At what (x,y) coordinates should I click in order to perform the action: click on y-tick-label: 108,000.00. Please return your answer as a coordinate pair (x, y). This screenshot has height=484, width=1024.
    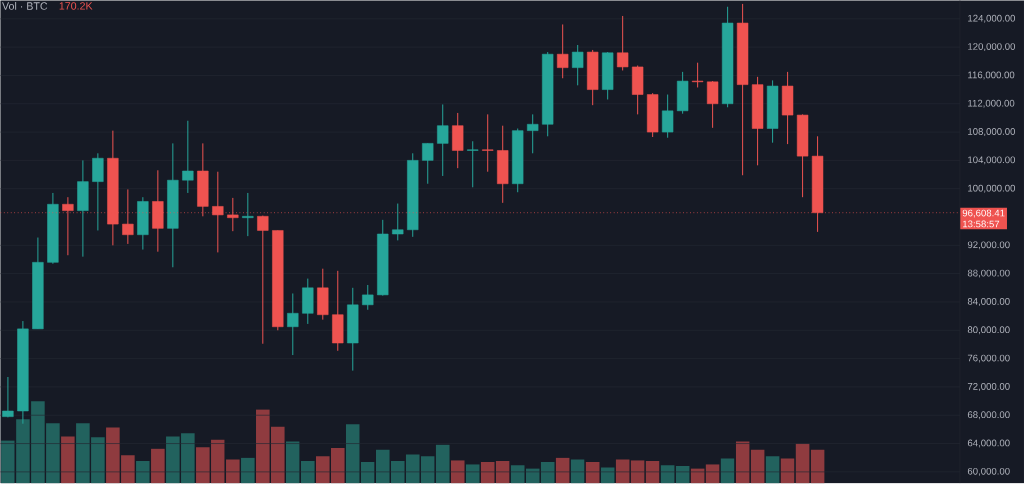
    Looking at the image, I should click on (992, 132).